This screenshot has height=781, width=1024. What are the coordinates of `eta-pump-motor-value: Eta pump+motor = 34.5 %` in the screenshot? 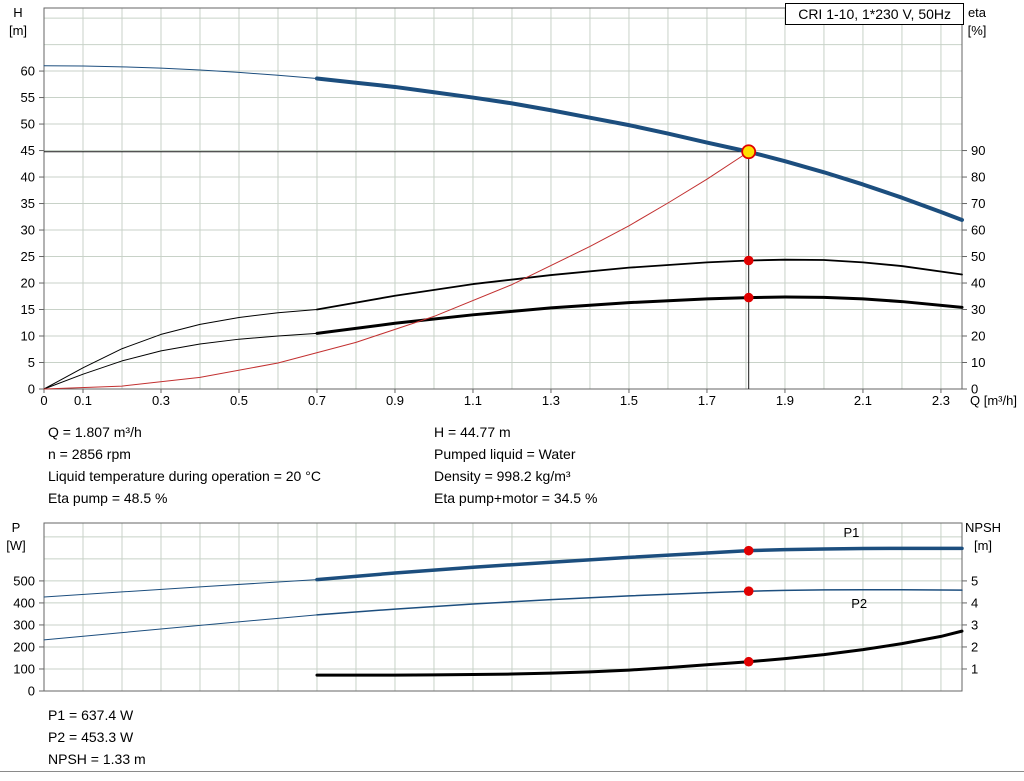 It's located at (516, 498).